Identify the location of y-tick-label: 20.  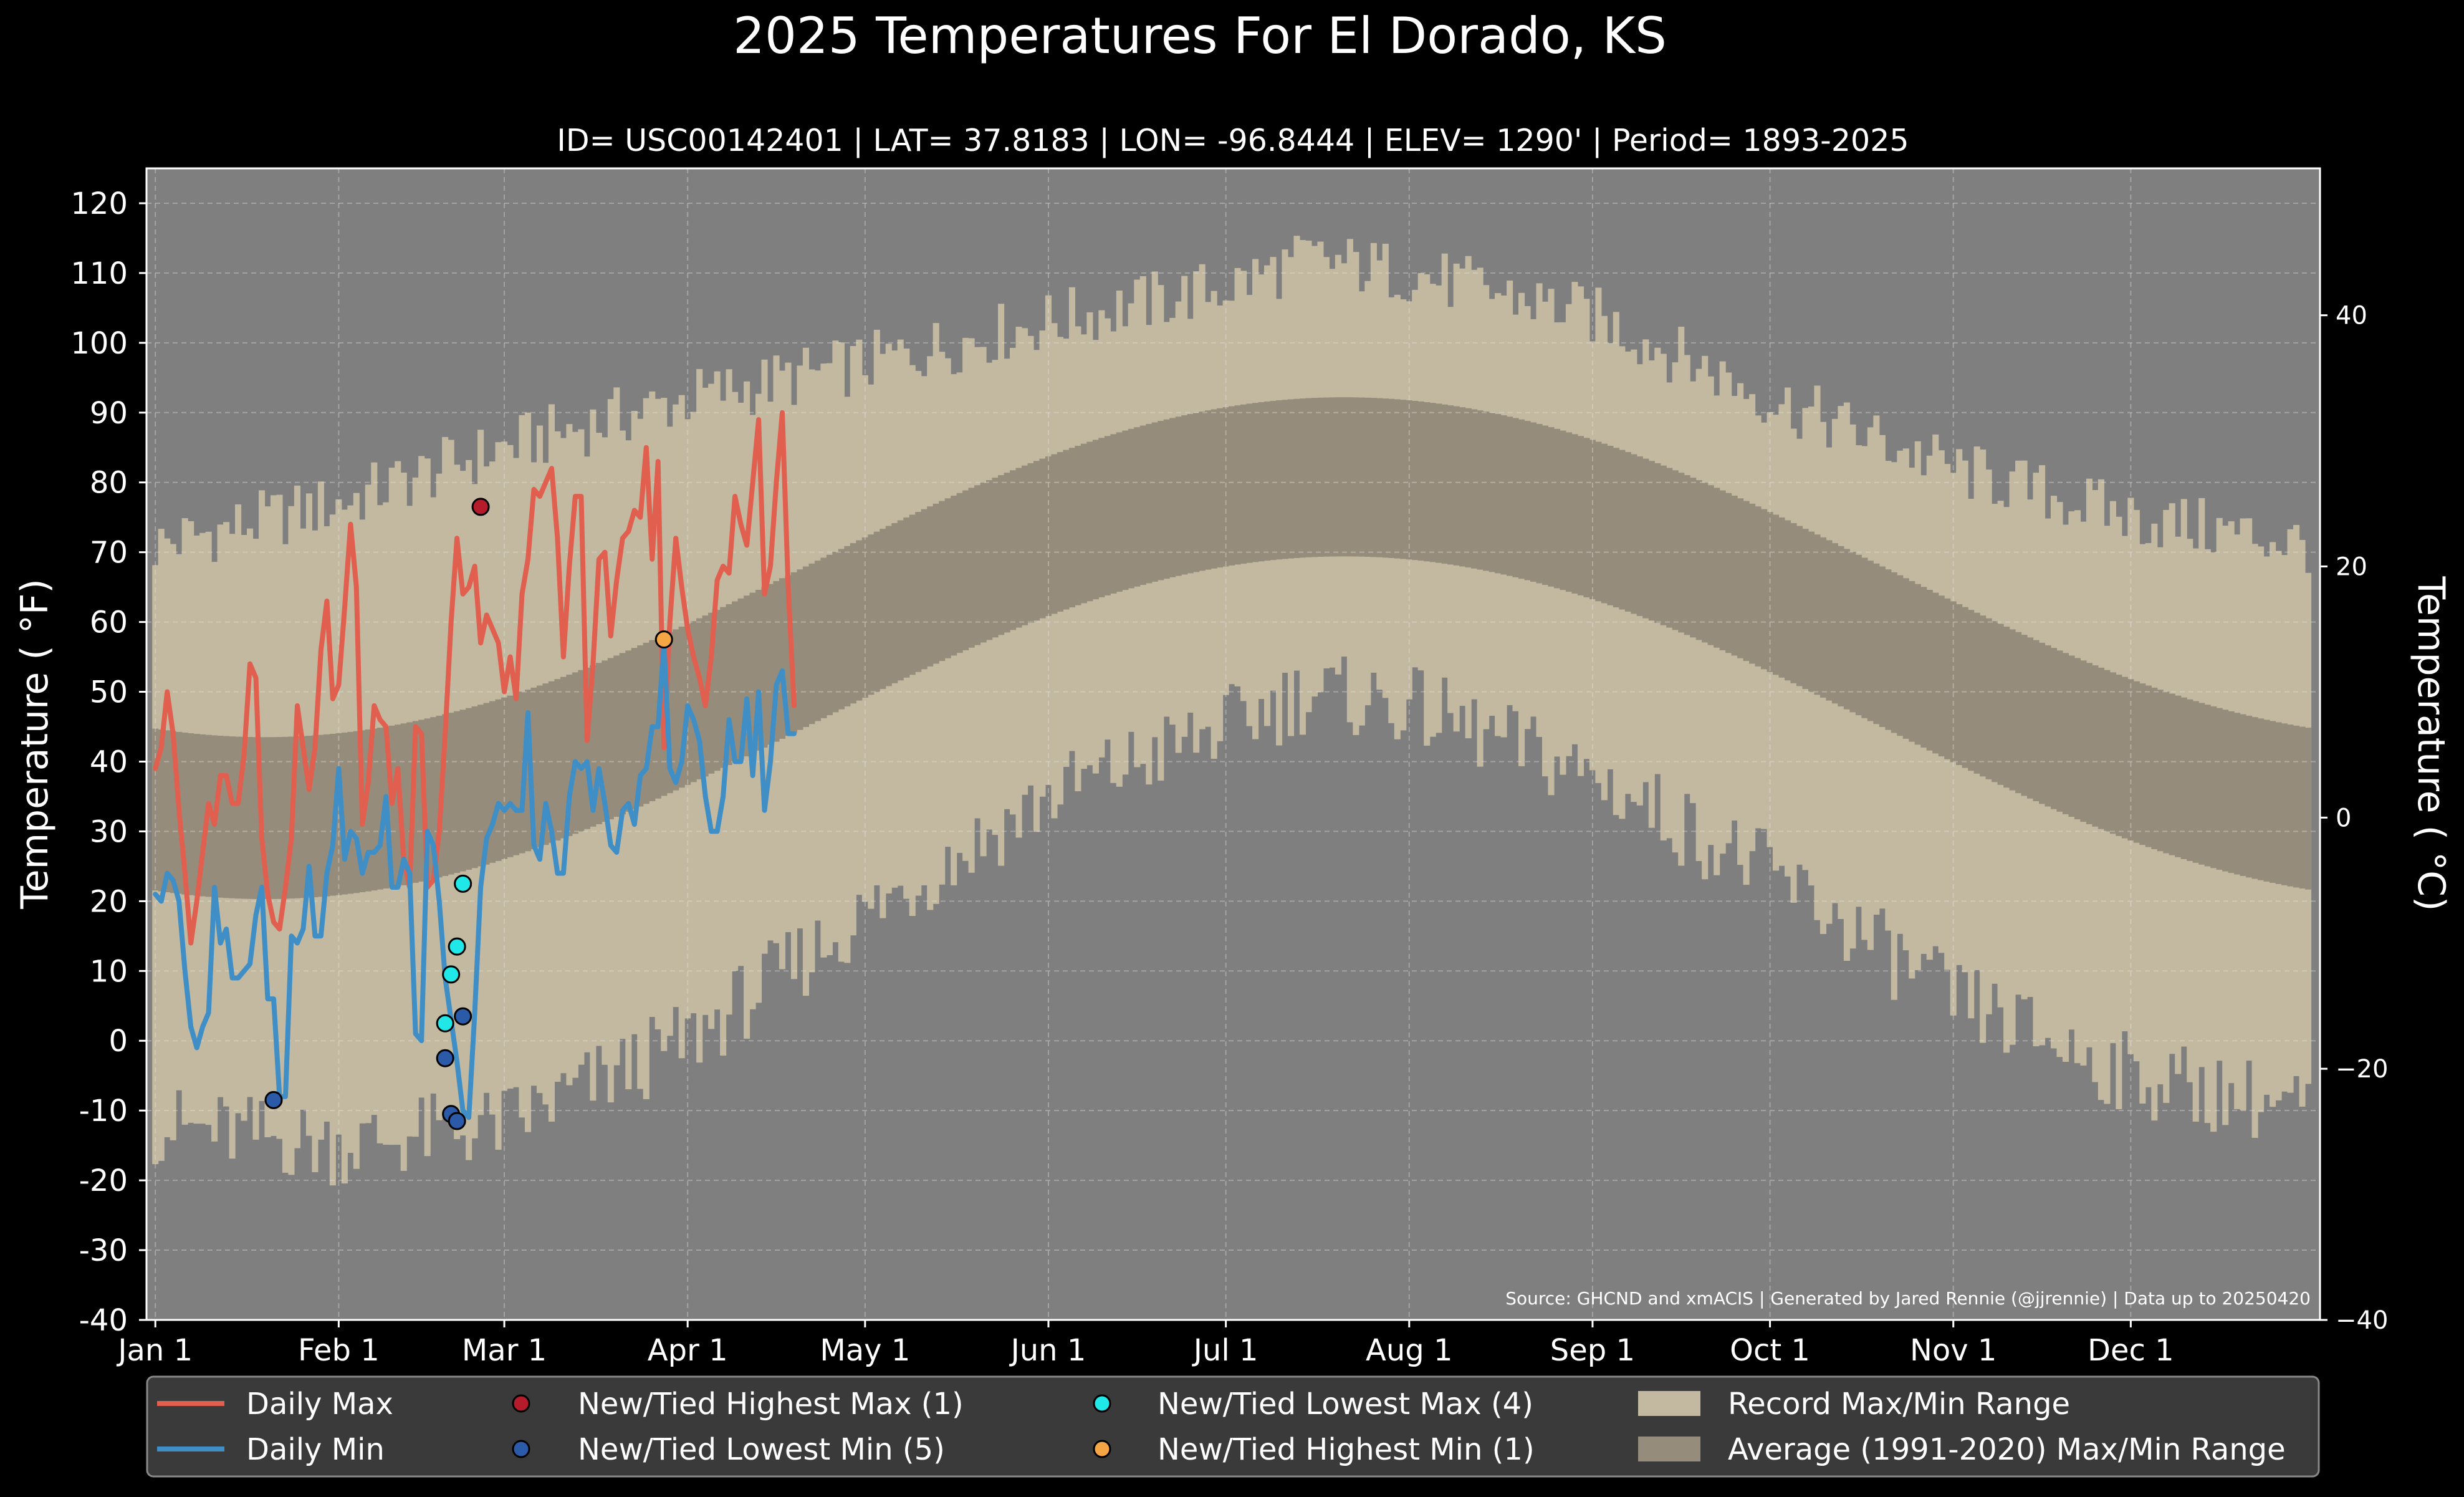
(109, 901).